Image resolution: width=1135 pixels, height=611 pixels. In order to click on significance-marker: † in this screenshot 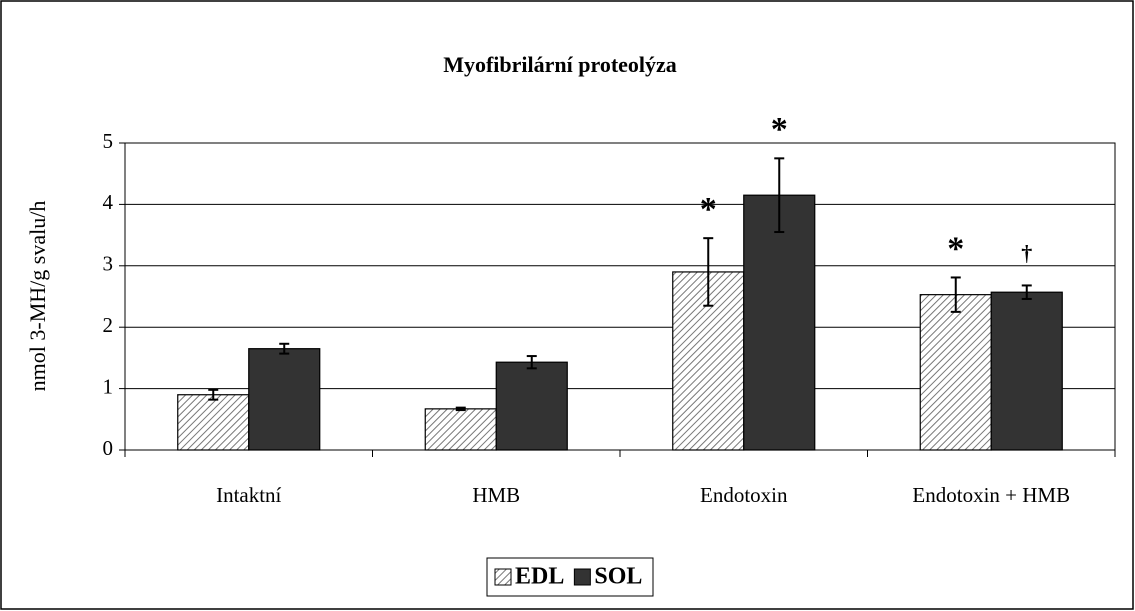, I will do `click(1026, 252)`.